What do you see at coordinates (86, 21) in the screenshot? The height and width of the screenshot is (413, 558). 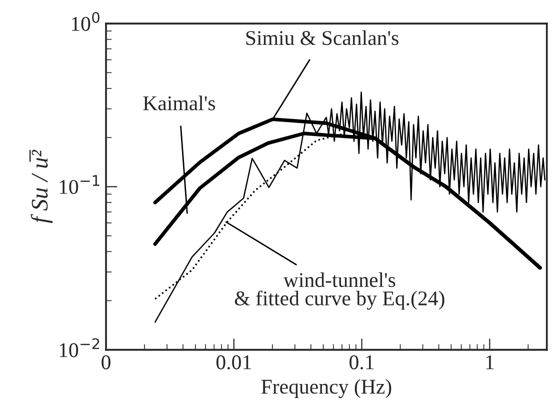 I see `y-tick-label: 10$^{0}$` at bounding box center [86, 21].